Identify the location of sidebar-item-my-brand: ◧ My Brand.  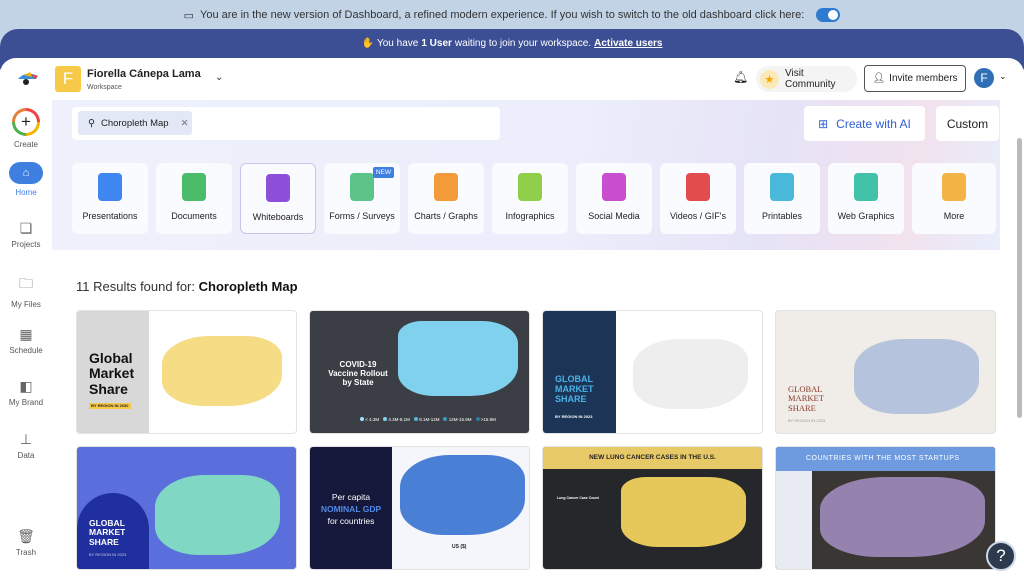
(26, 392).